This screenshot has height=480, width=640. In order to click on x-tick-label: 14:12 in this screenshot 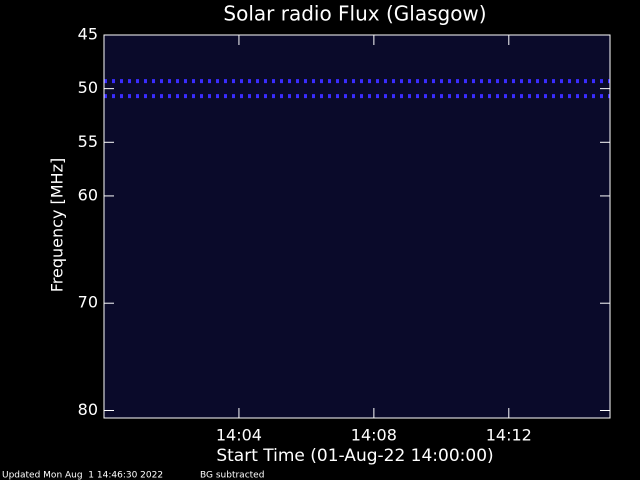, I will do `click(509, 435)`.